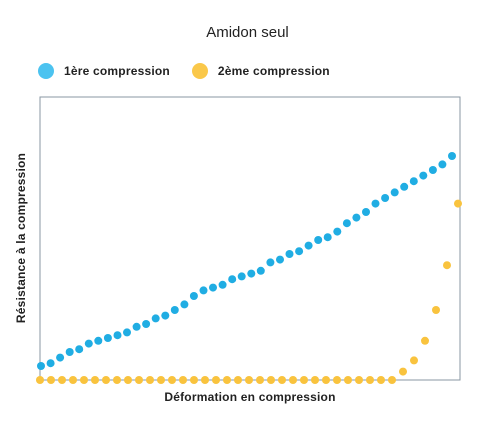 This screenshot has width=495, height=435. I want to click on y-axis-label: Résistance à la compression, so click(21, 238).